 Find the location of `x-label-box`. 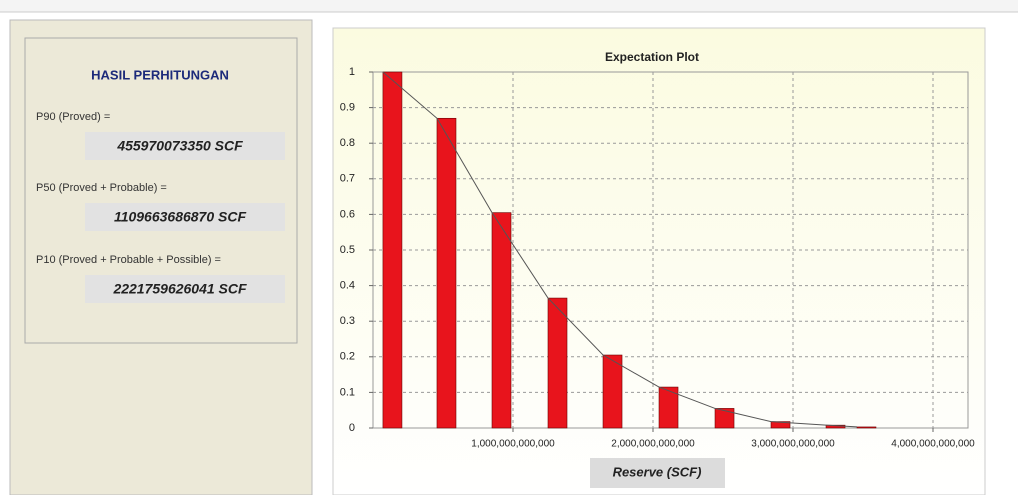

x-label-box is located at coordinates (657, 473).